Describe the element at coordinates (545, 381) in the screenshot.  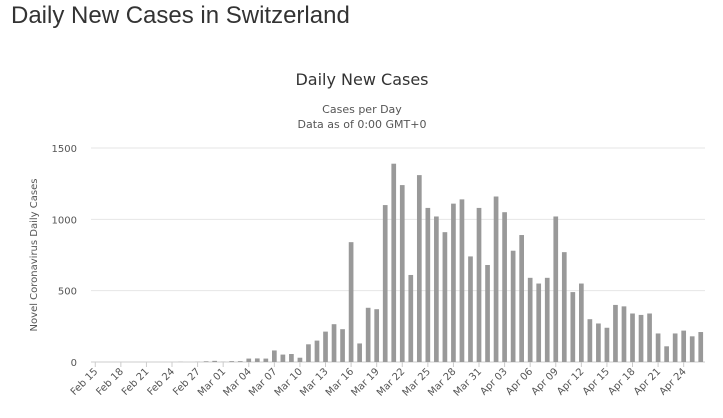
I see `x-tick-label: Apr 09` at that location.